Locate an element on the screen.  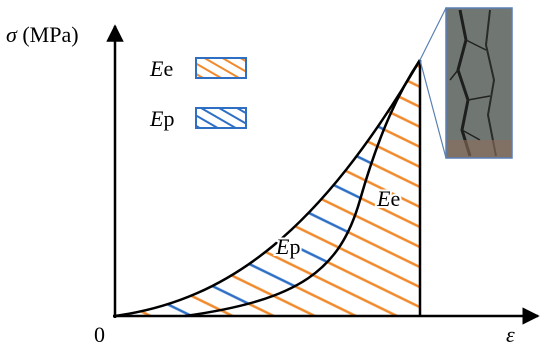
legend-label: Ee is located at coordinates (161, 68).